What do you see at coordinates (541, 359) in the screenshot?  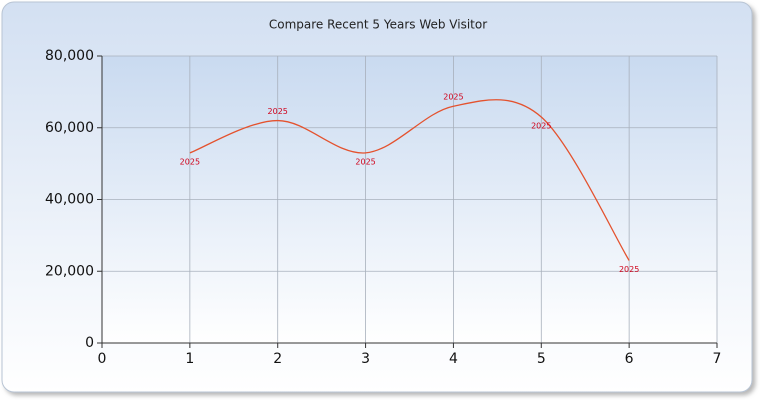 I see `x-tick-label: 5` at bounding box center [541, 359].